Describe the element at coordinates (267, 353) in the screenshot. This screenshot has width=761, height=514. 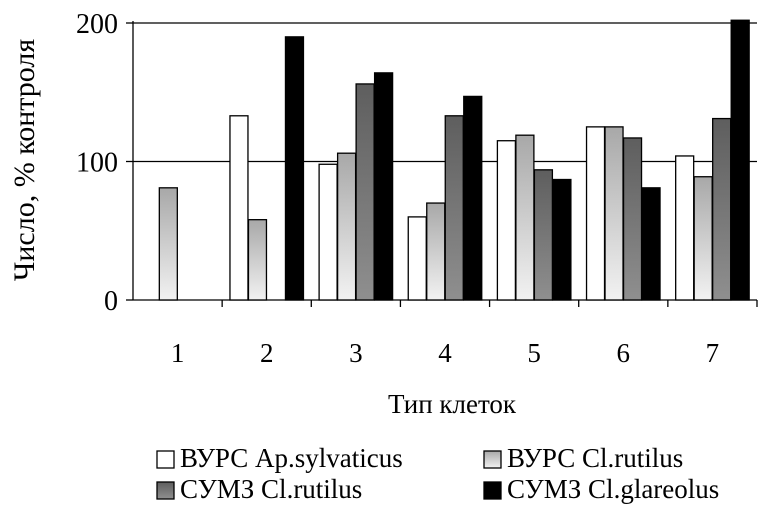
I see `x-tick-label: 2` at that location.